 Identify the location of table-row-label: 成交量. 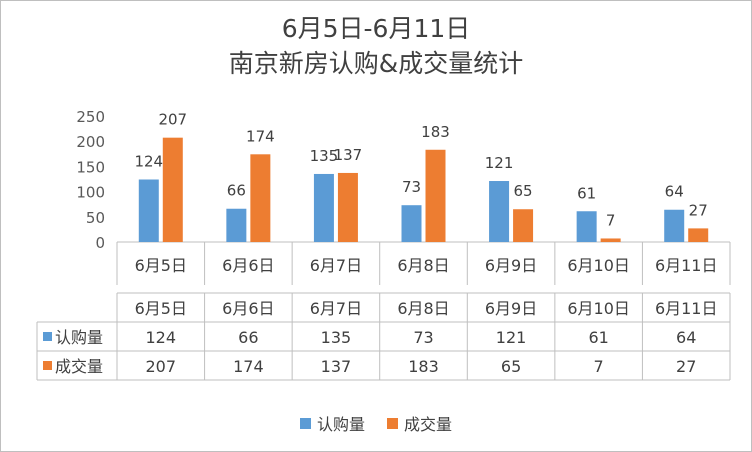
(79, 366).